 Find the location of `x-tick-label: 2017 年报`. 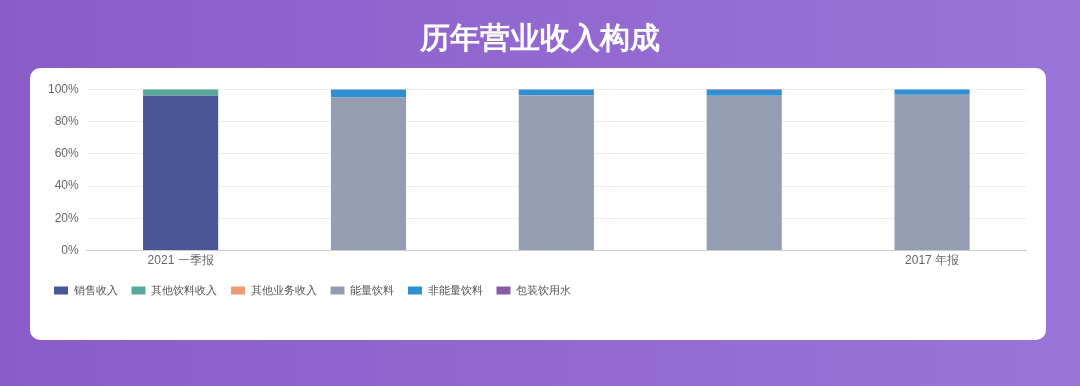

x-tick-label: 2017 年报 is located at coordinates (932, 260).